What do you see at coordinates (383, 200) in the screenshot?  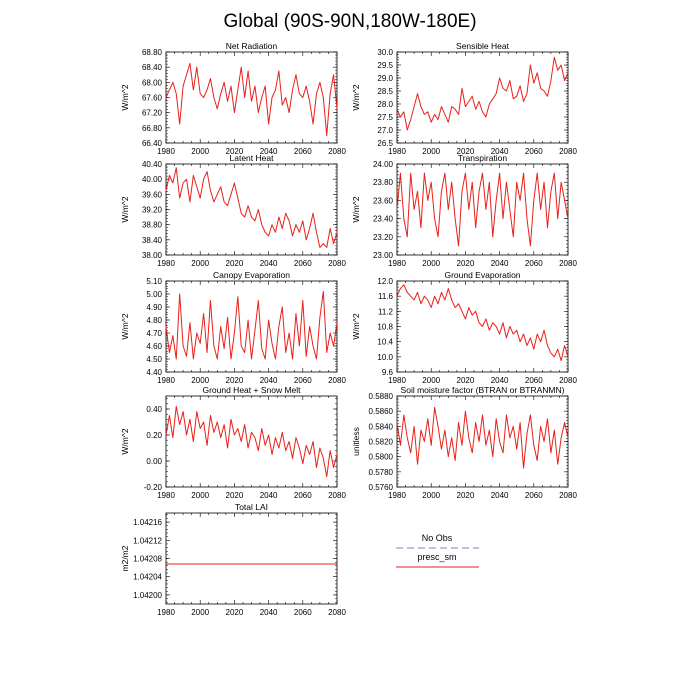 I see `y-tick-label: 23.60` at bounding box center [383, 200].